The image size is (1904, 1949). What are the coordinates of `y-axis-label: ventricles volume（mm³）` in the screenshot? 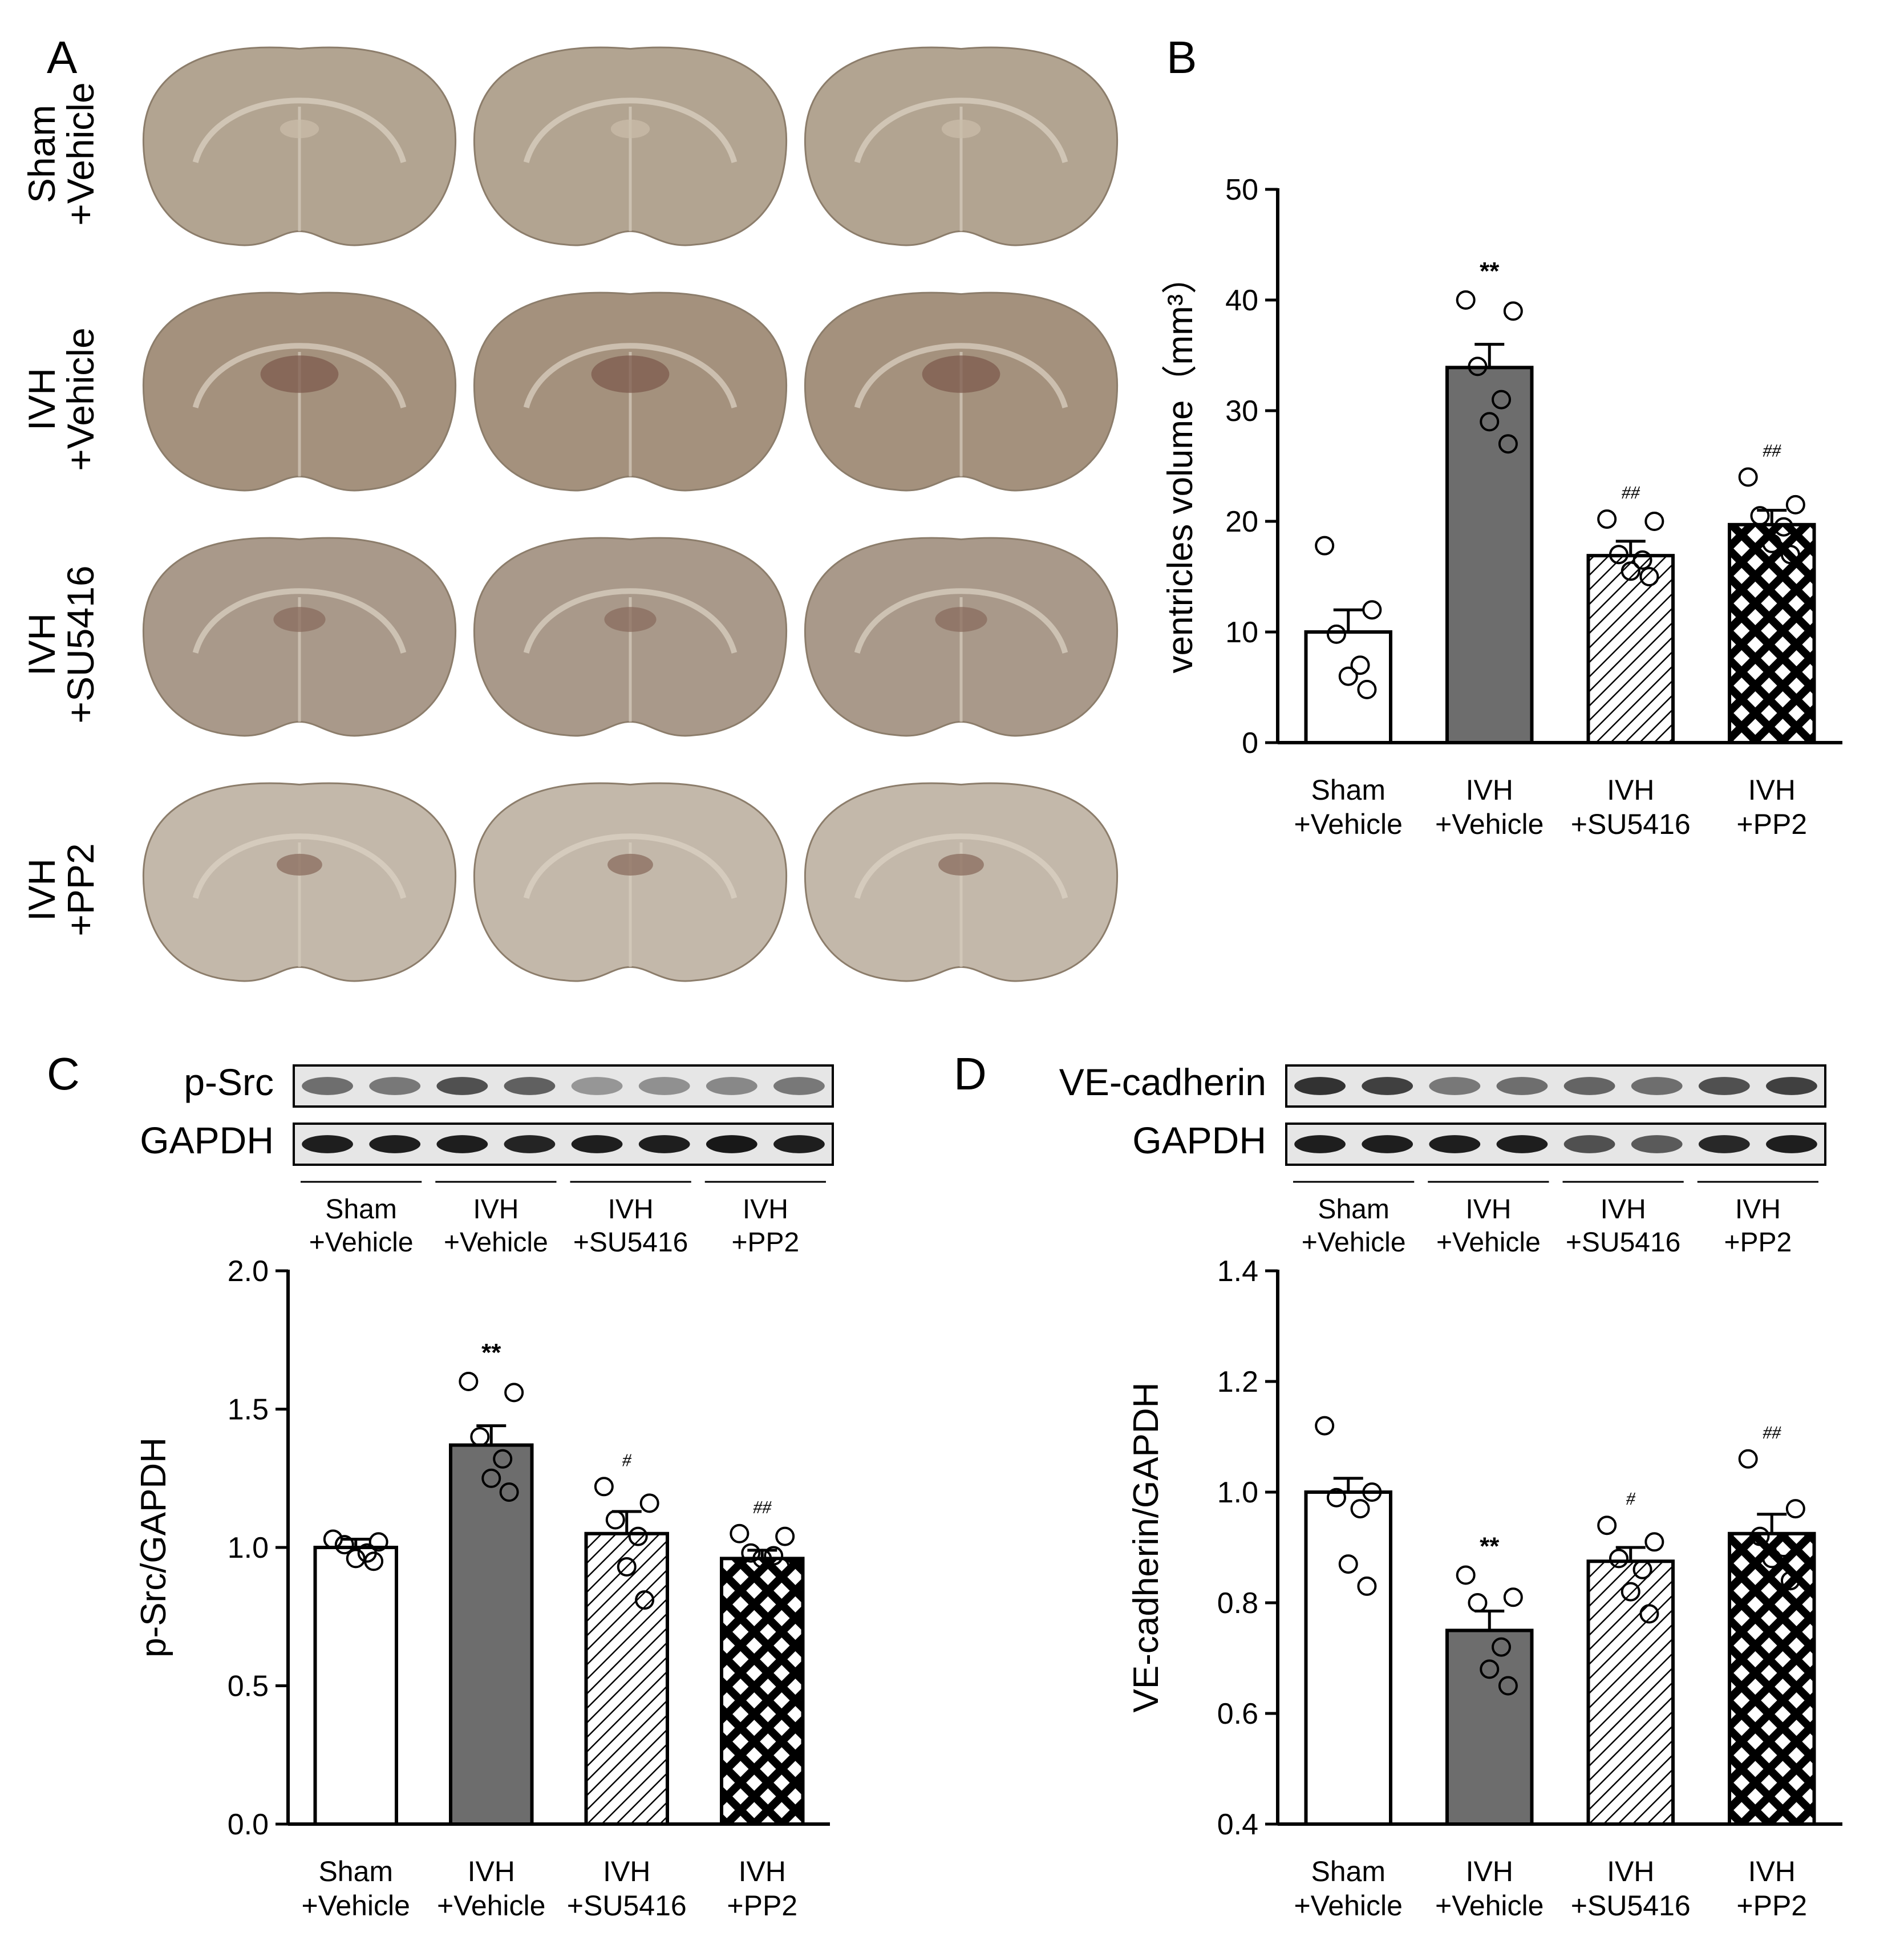 It's located at (1180, 466).